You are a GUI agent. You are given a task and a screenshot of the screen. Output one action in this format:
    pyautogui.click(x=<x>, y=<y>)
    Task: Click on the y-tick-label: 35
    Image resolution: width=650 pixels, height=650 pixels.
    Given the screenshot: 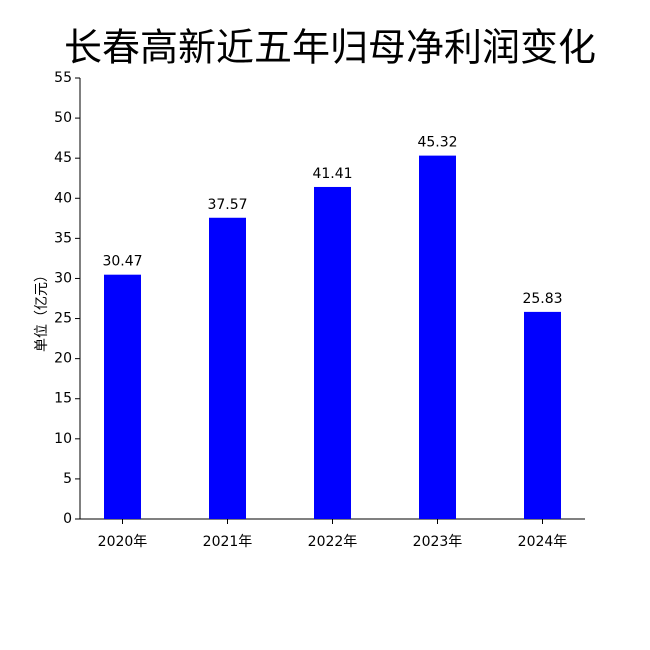 What is the action you would take?
    pyautogui.click(x=63, y=238)
    